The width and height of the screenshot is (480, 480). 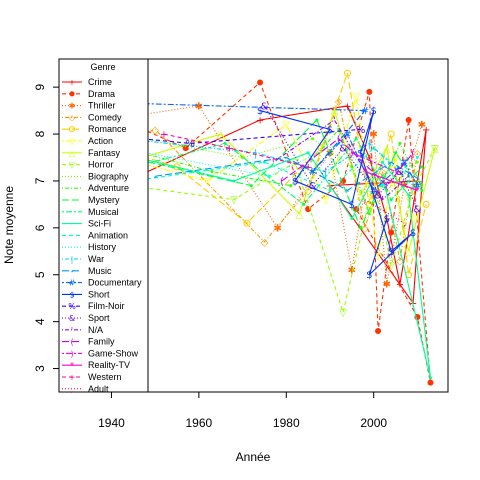 What do you see at coordinates (99, 224) in the screenshot?
I see `legend-label: Sci-Fi` at bounding box center [99, 224].